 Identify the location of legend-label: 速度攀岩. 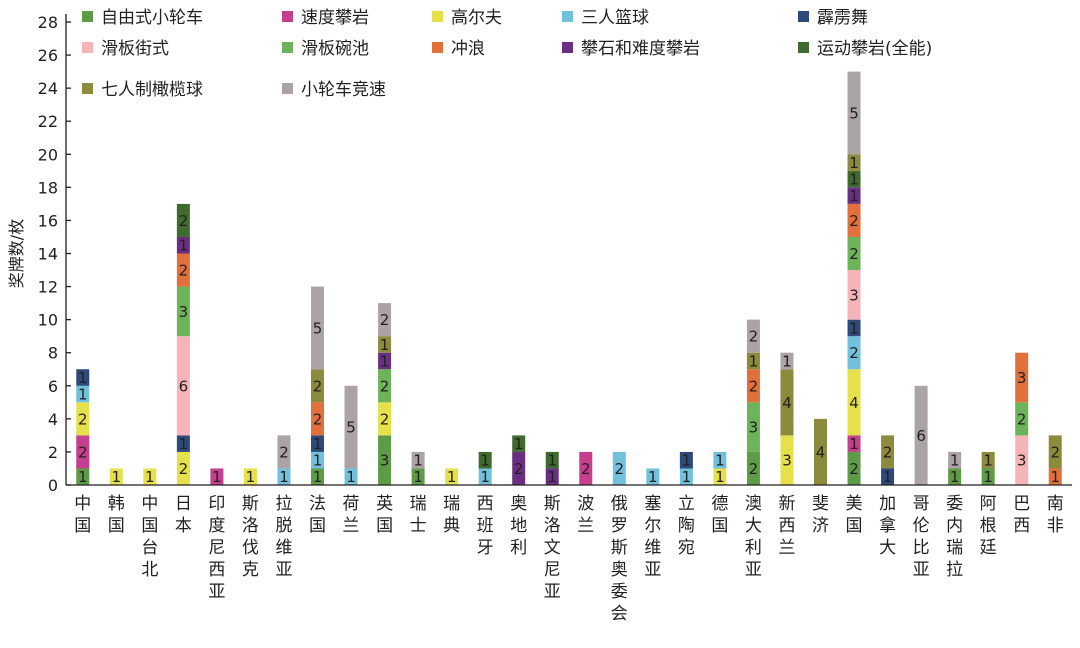
(335, 18).